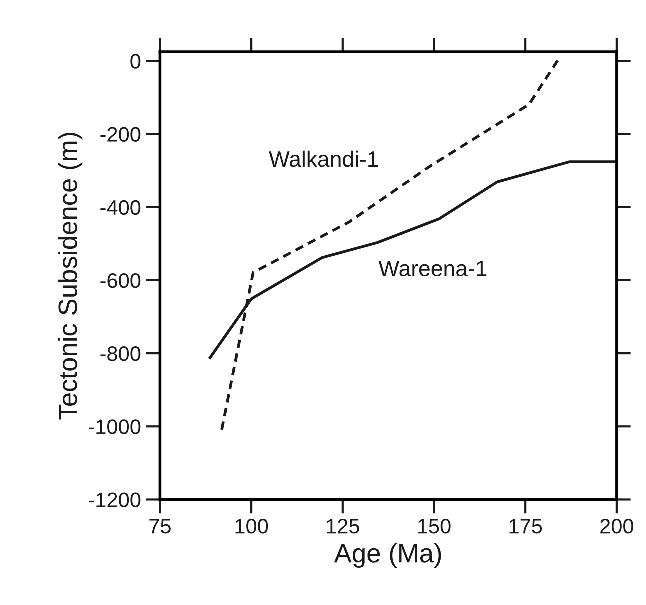  What do you see at coordinates (120, 354) in the screenshot?
I see `y-tick-label: -800` at bounding box center [120, 354].